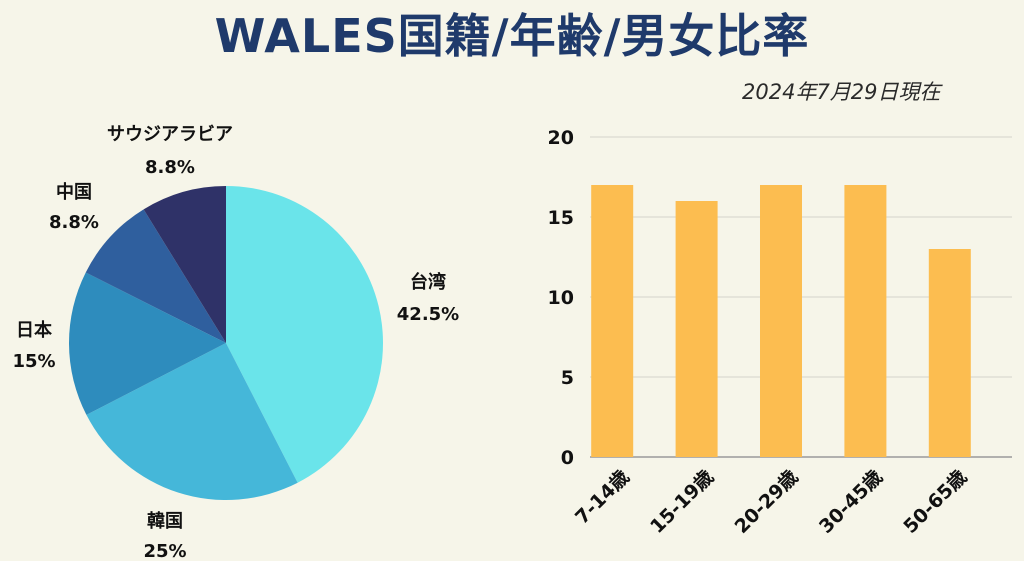 This screenshot has width=1024, height=561. What do you see at coordinates (602, 497) in the screenshot?
I see `x-tick-label: 7-14歳` at bounding box center [602, 497].